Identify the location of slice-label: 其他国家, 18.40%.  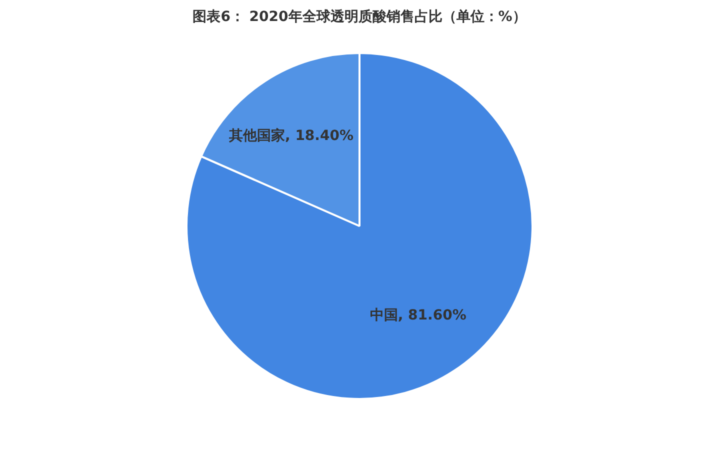
(291, 135).